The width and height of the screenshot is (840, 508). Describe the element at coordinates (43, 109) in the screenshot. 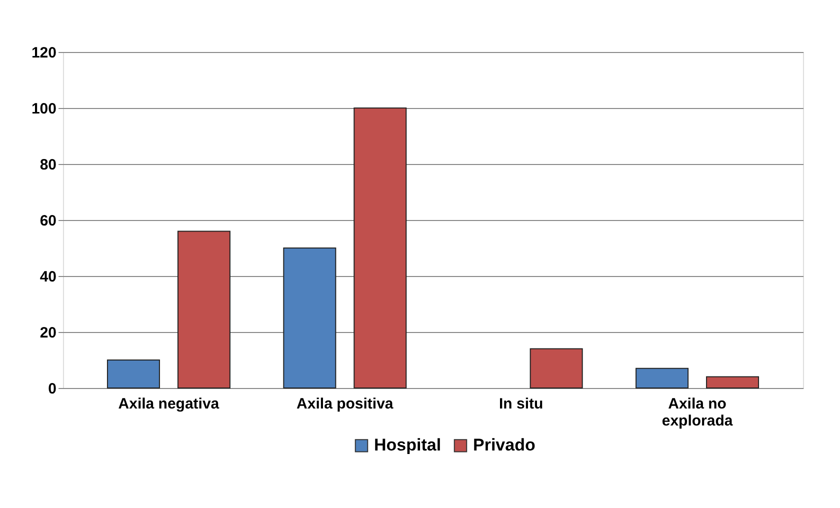

I see `y-tick-label: 100` at that location.